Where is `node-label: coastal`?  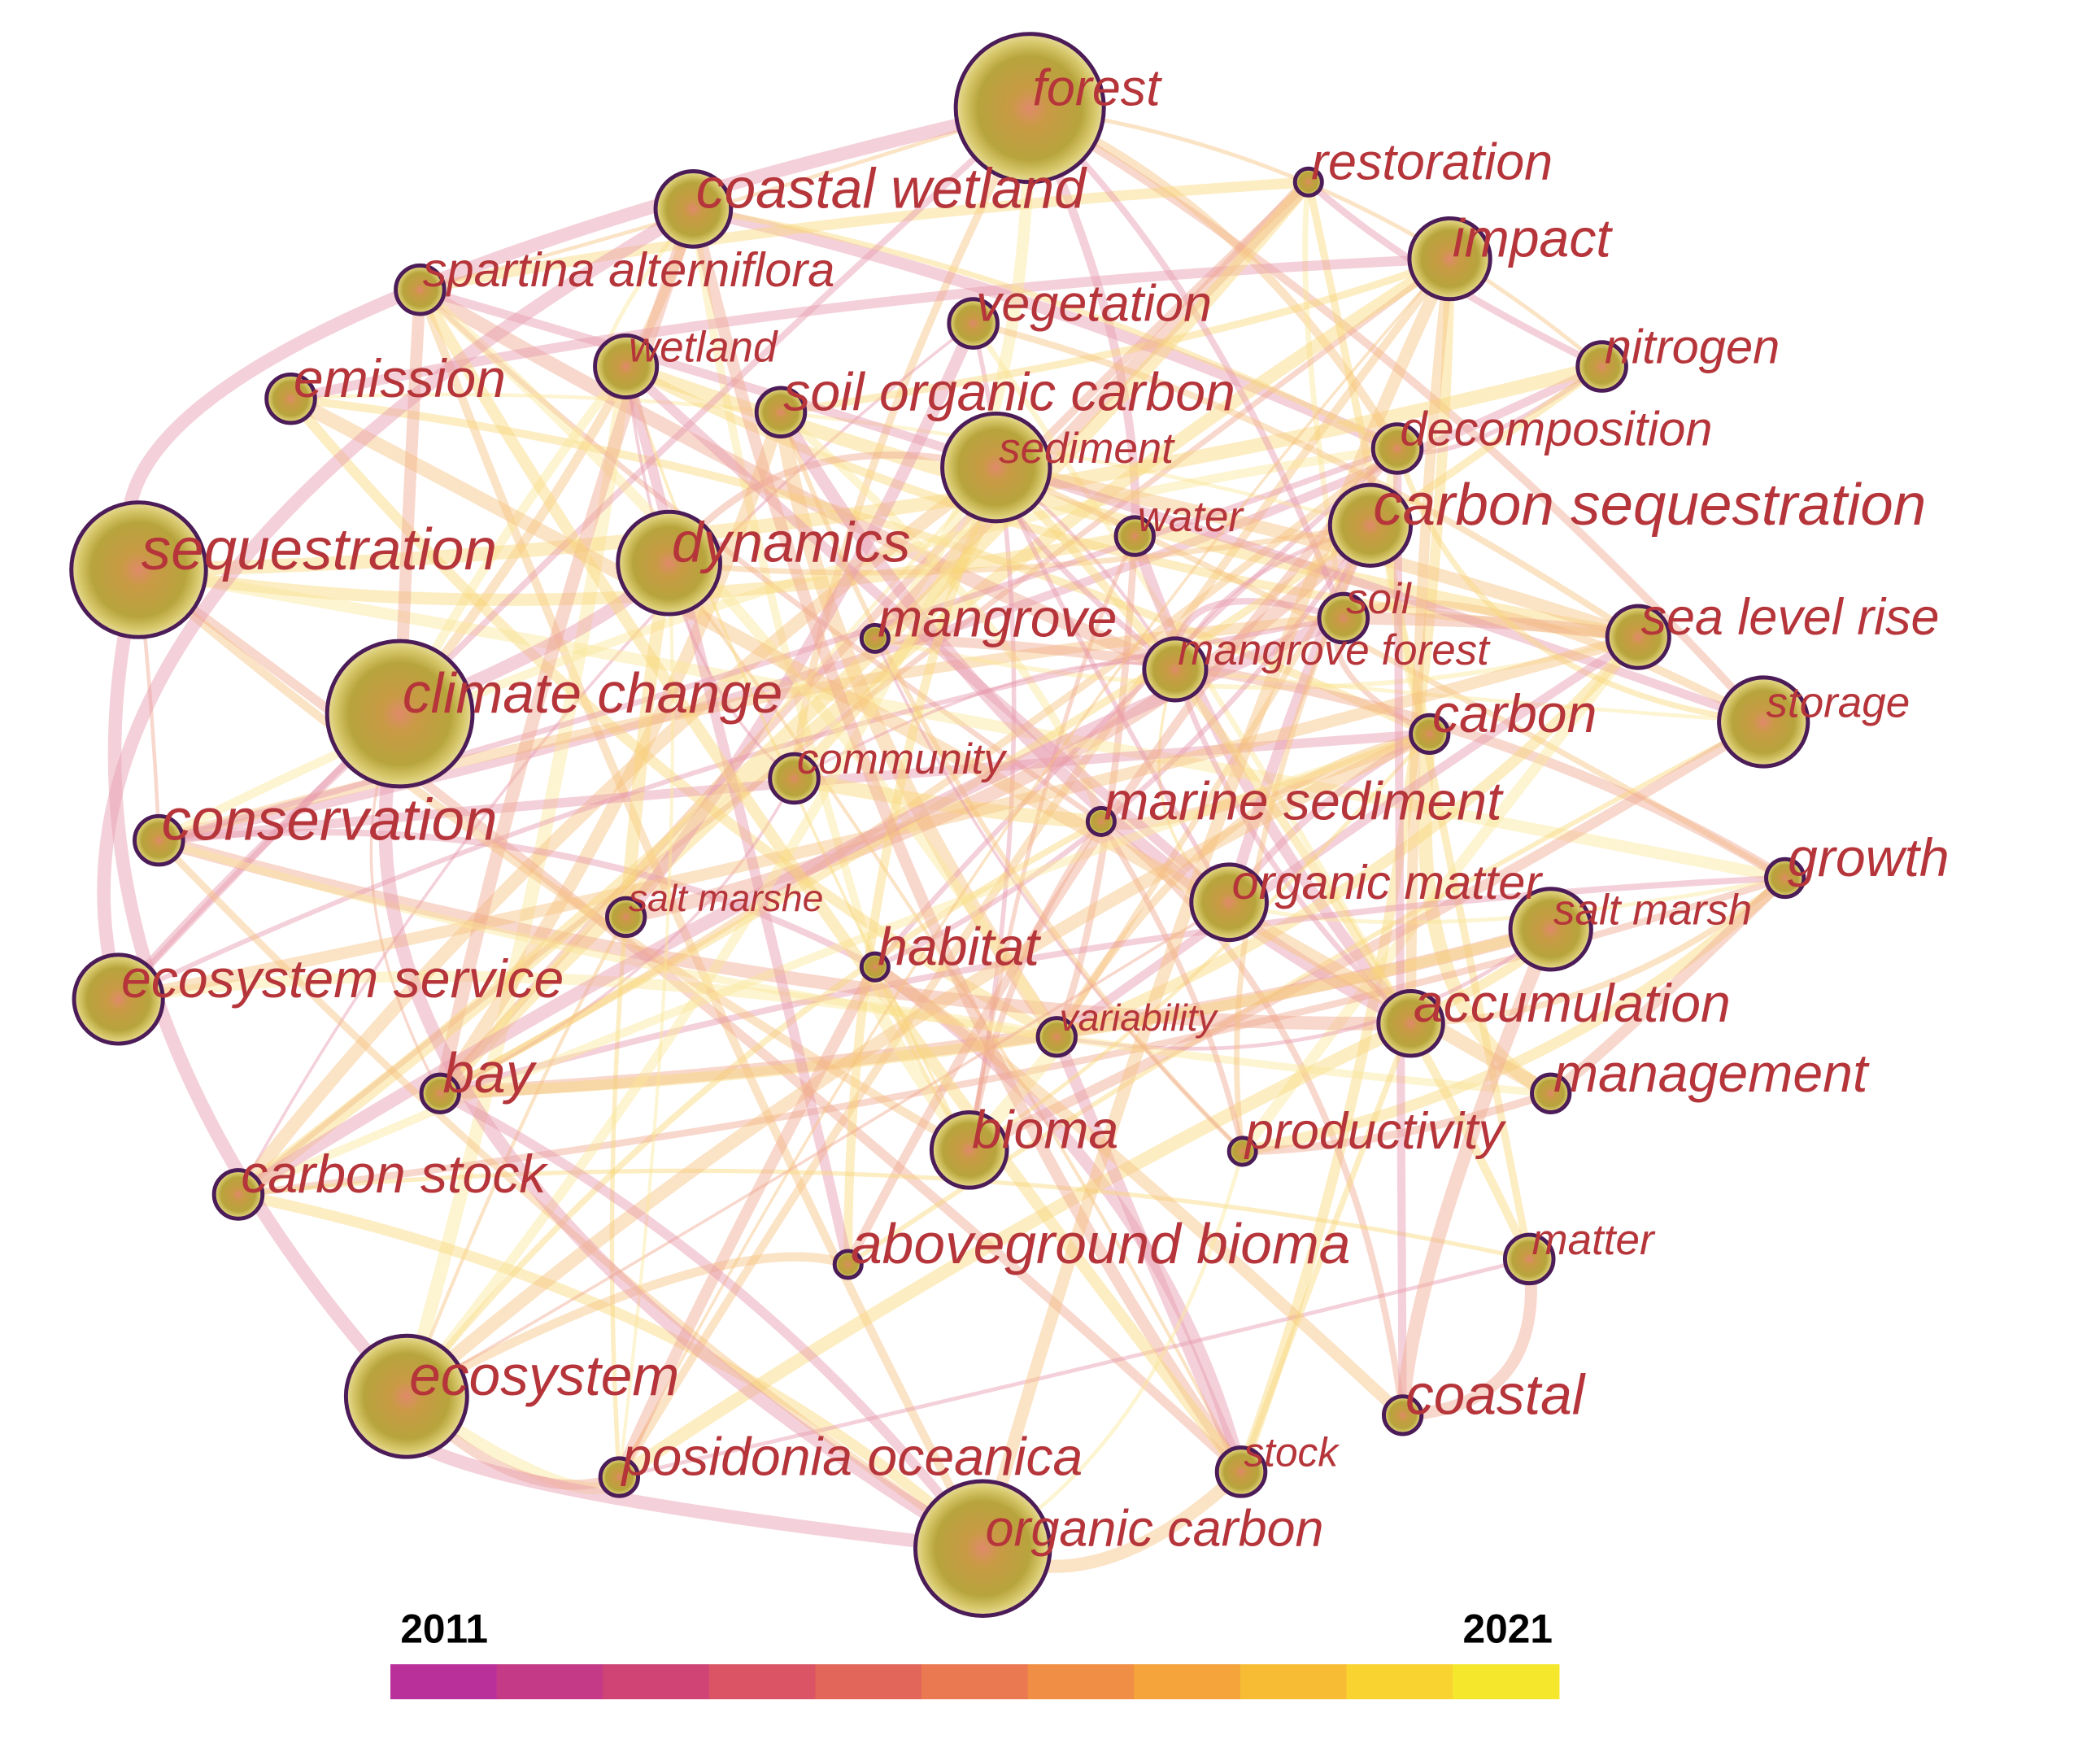
node-label: coastal is located at coordinates (1495, 1394).